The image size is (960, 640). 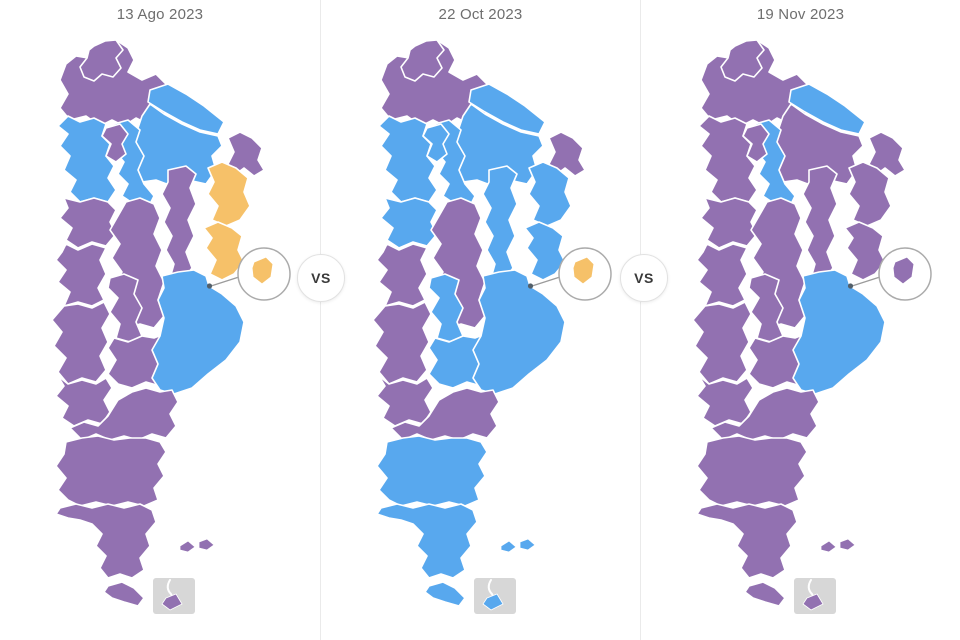 What do you see at coordinates (644, 278) in the screenshot?
I see `vs-badge-2: VS` at bounding box center [644, 278].